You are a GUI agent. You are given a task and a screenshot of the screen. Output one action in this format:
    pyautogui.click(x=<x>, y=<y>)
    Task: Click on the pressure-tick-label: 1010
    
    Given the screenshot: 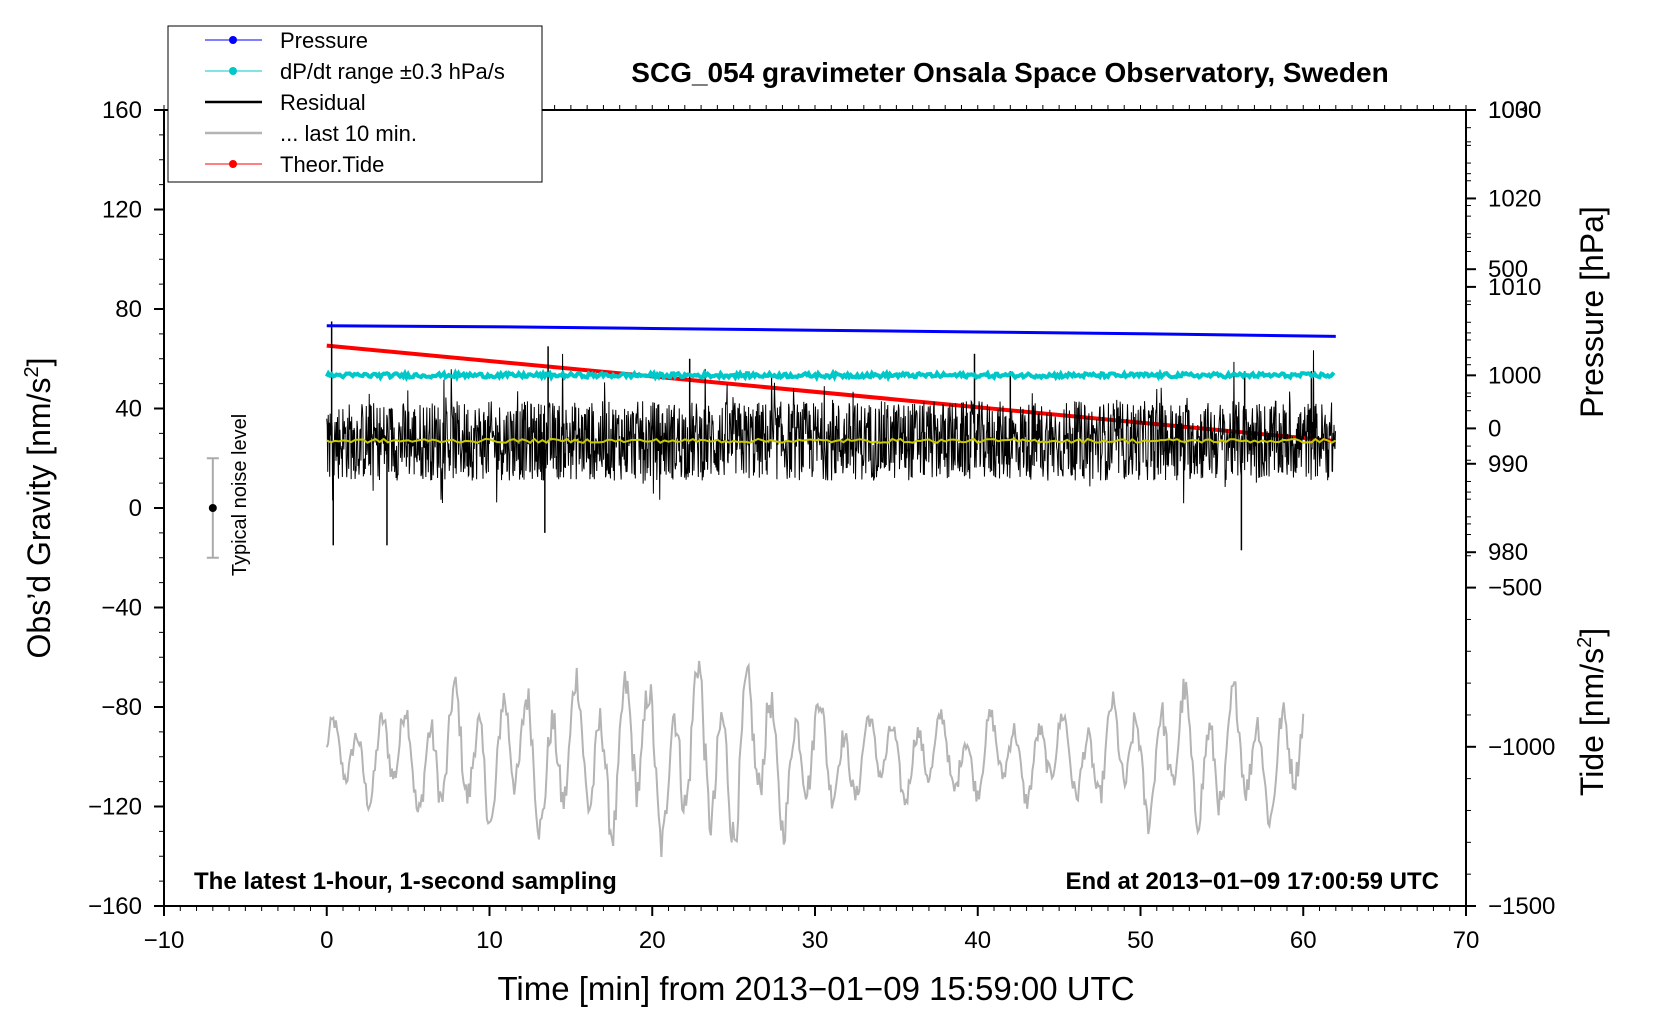 What is the action you would take?
    pyautogui.click(x=1514, y=287)
    